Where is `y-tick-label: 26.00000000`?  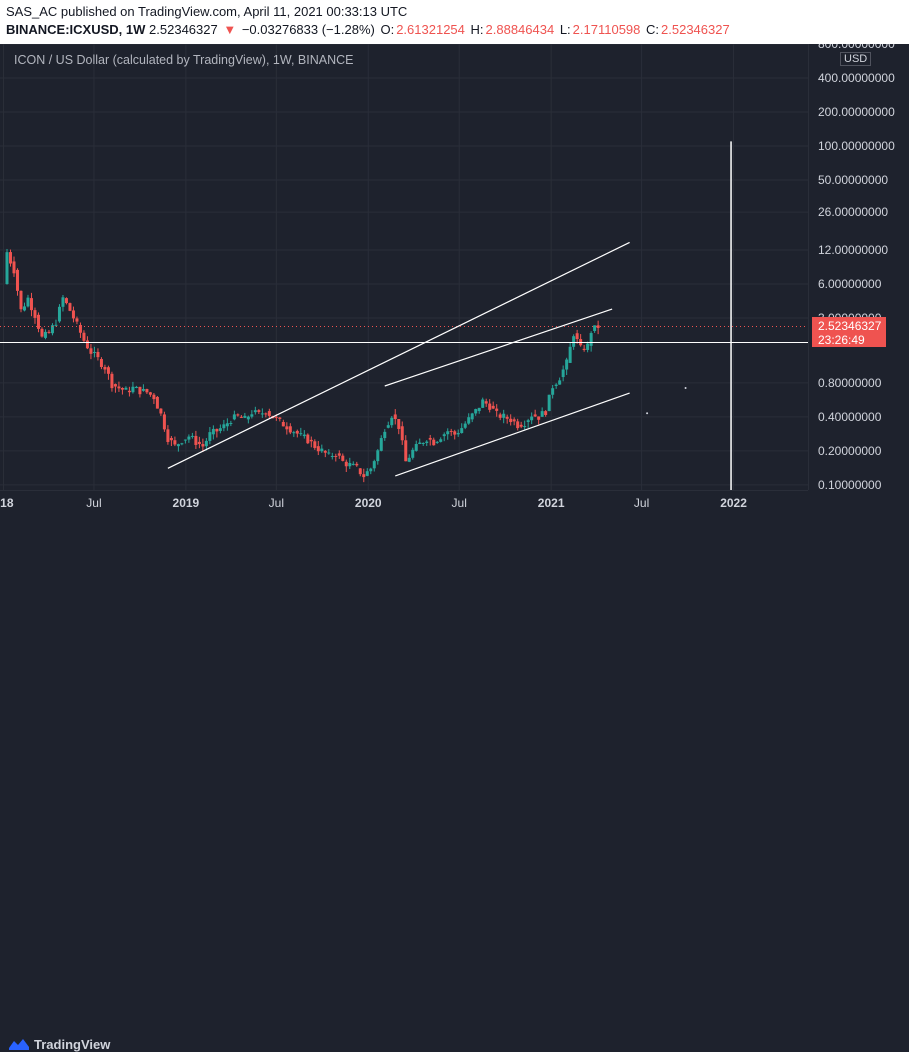
y-tick-label: 26.00000000 is located at coordinates (853, 212).